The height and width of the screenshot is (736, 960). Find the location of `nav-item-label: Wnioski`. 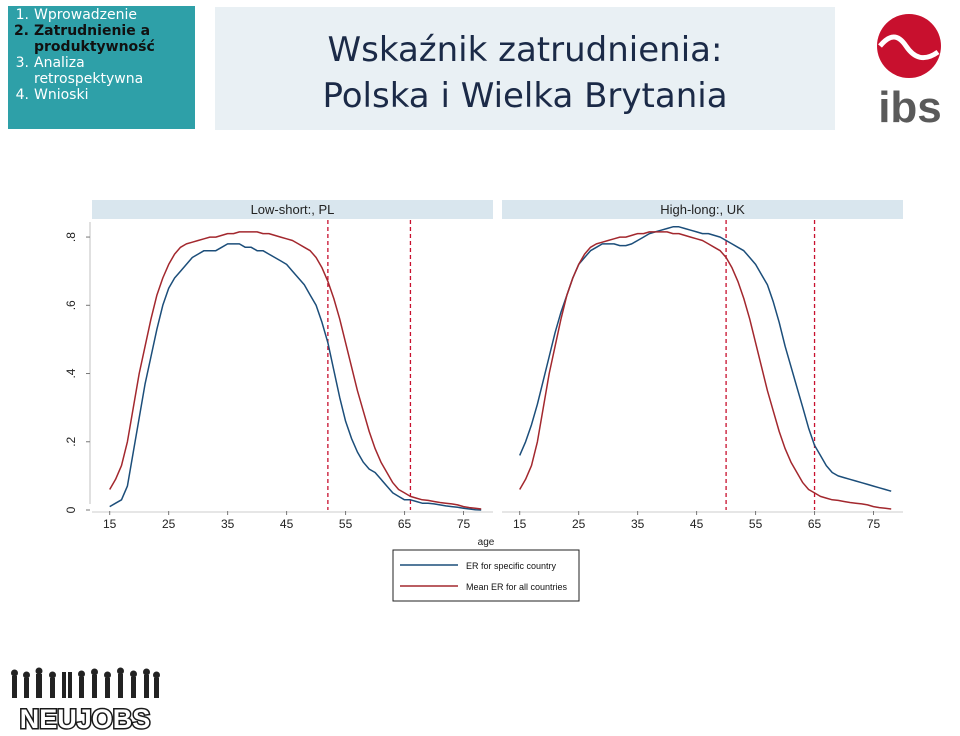

nav-item-label: Wnioski is located at coordinates (61, 95).